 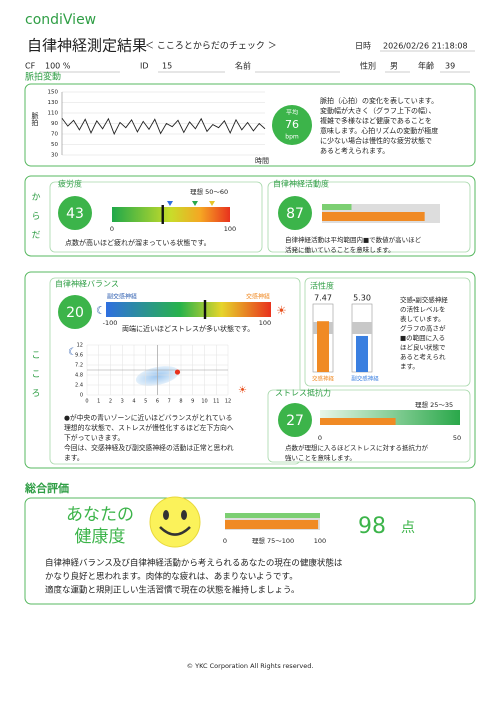 What do you see at coordinates (434, 404) in the screenshot?
I see `ideal-label: 理想 25～35` at bounding box center [434, 404].